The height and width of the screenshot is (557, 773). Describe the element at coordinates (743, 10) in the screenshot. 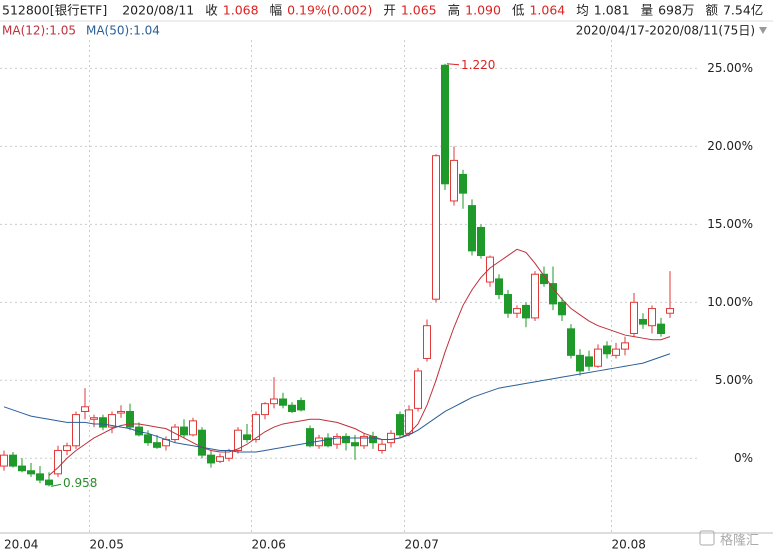

I see `field-value: 7.54亿` at that location.